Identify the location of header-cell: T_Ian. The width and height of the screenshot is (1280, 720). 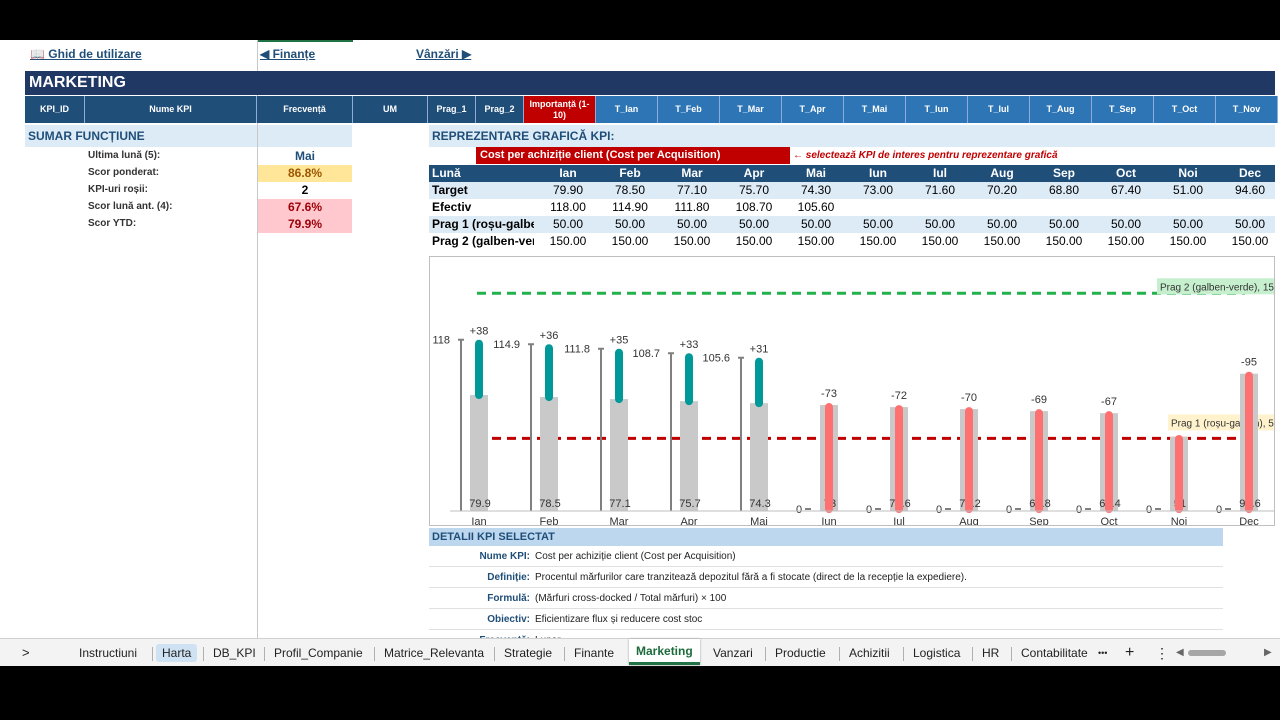
(627, 109).